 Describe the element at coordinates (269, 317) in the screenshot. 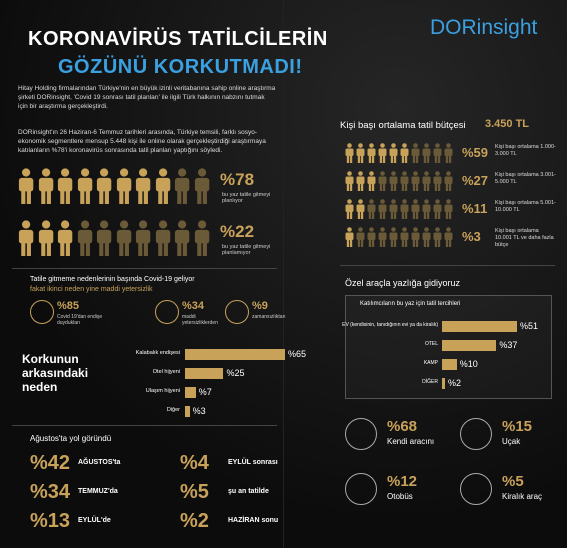

I see `reason-text: zamansızlıktan` at that location.